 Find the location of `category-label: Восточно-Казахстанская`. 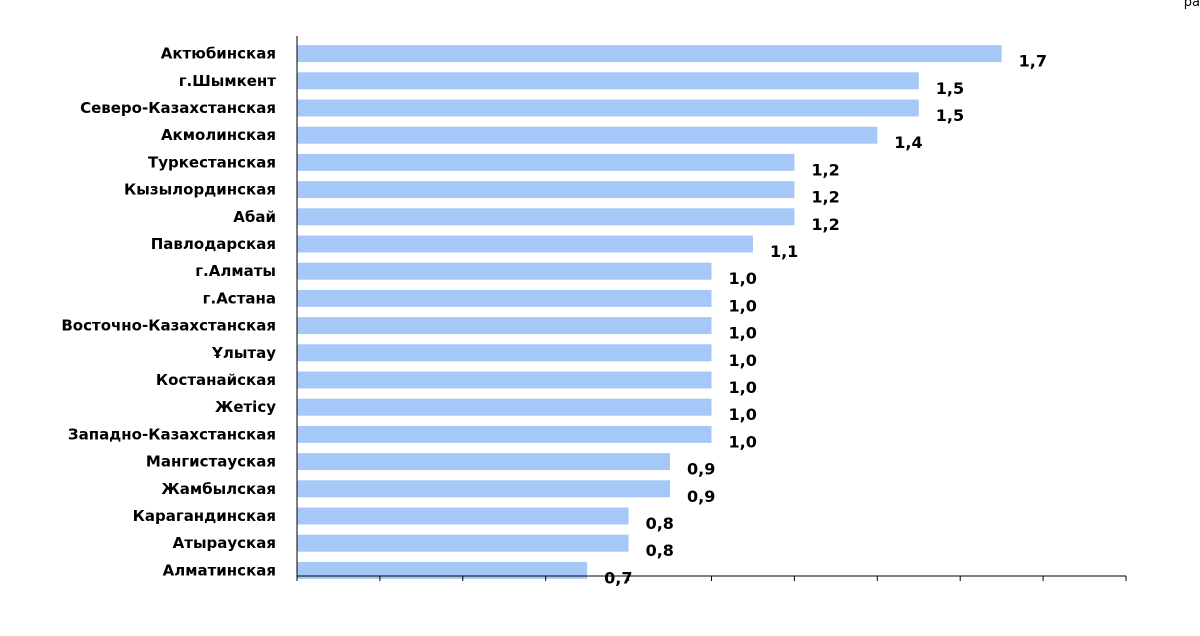

category-label: Восточно-Казахстанская is located at coordinates (168, 326).